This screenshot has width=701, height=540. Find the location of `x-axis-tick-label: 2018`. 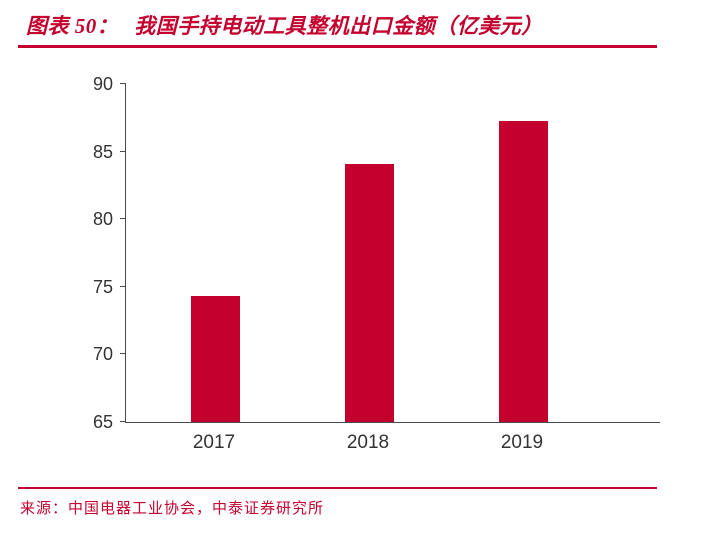

x-axis-tick-label: 2018 is located at coordinates (368, 442).